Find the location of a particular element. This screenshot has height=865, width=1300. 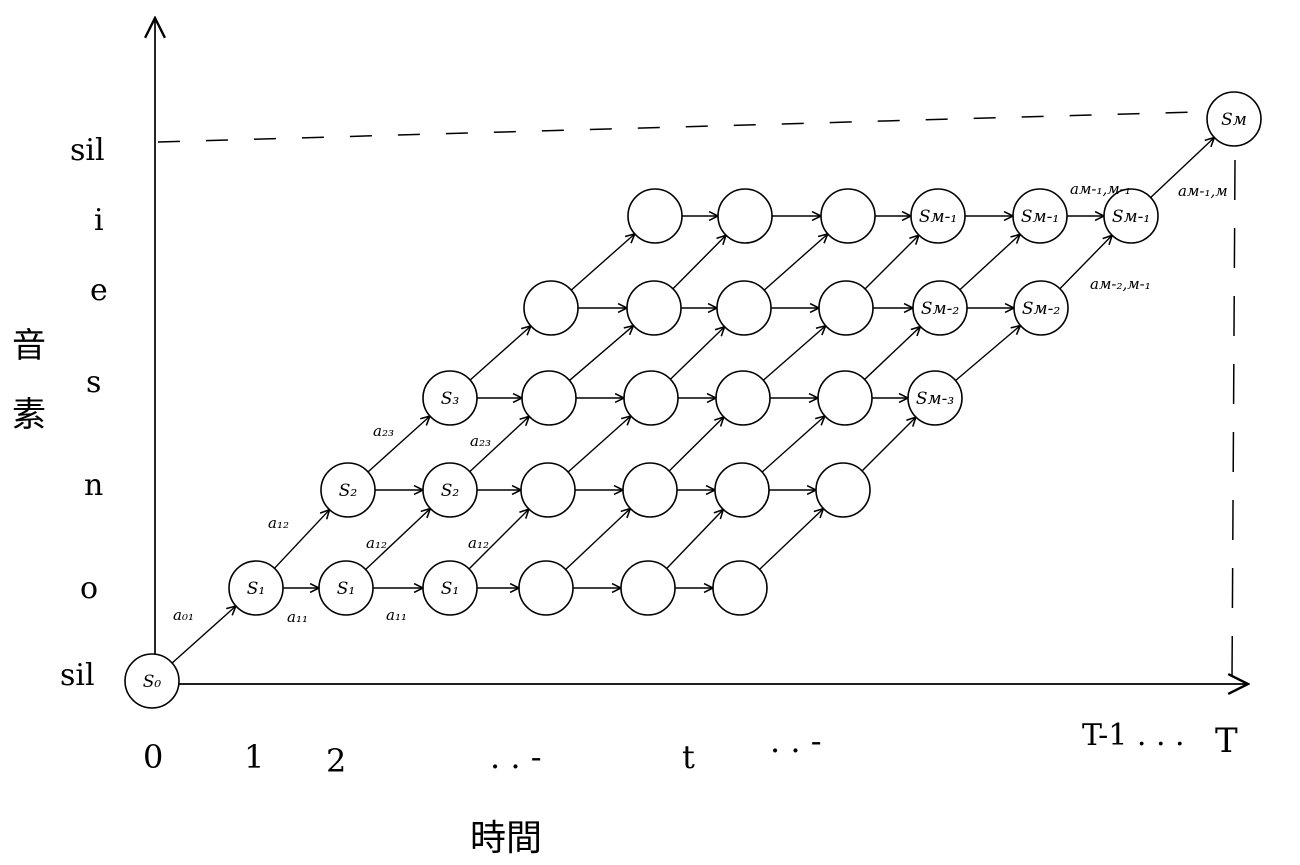

edge-label-a12-2: a₁₂ is located at coordinates (376, 543).